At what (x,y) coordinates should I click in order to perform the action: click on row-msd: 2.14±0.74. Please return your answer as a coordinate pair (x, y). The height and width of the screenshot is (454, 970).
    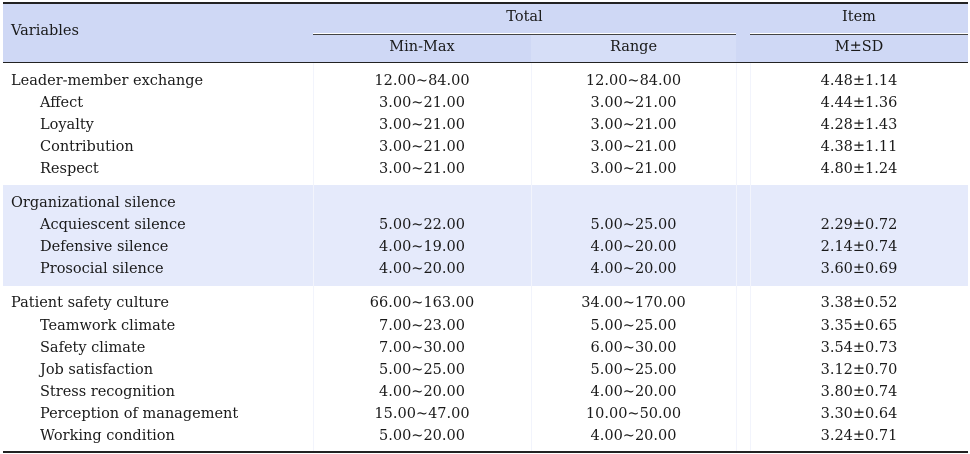
    Looking at the image, I should click on (859, 247).